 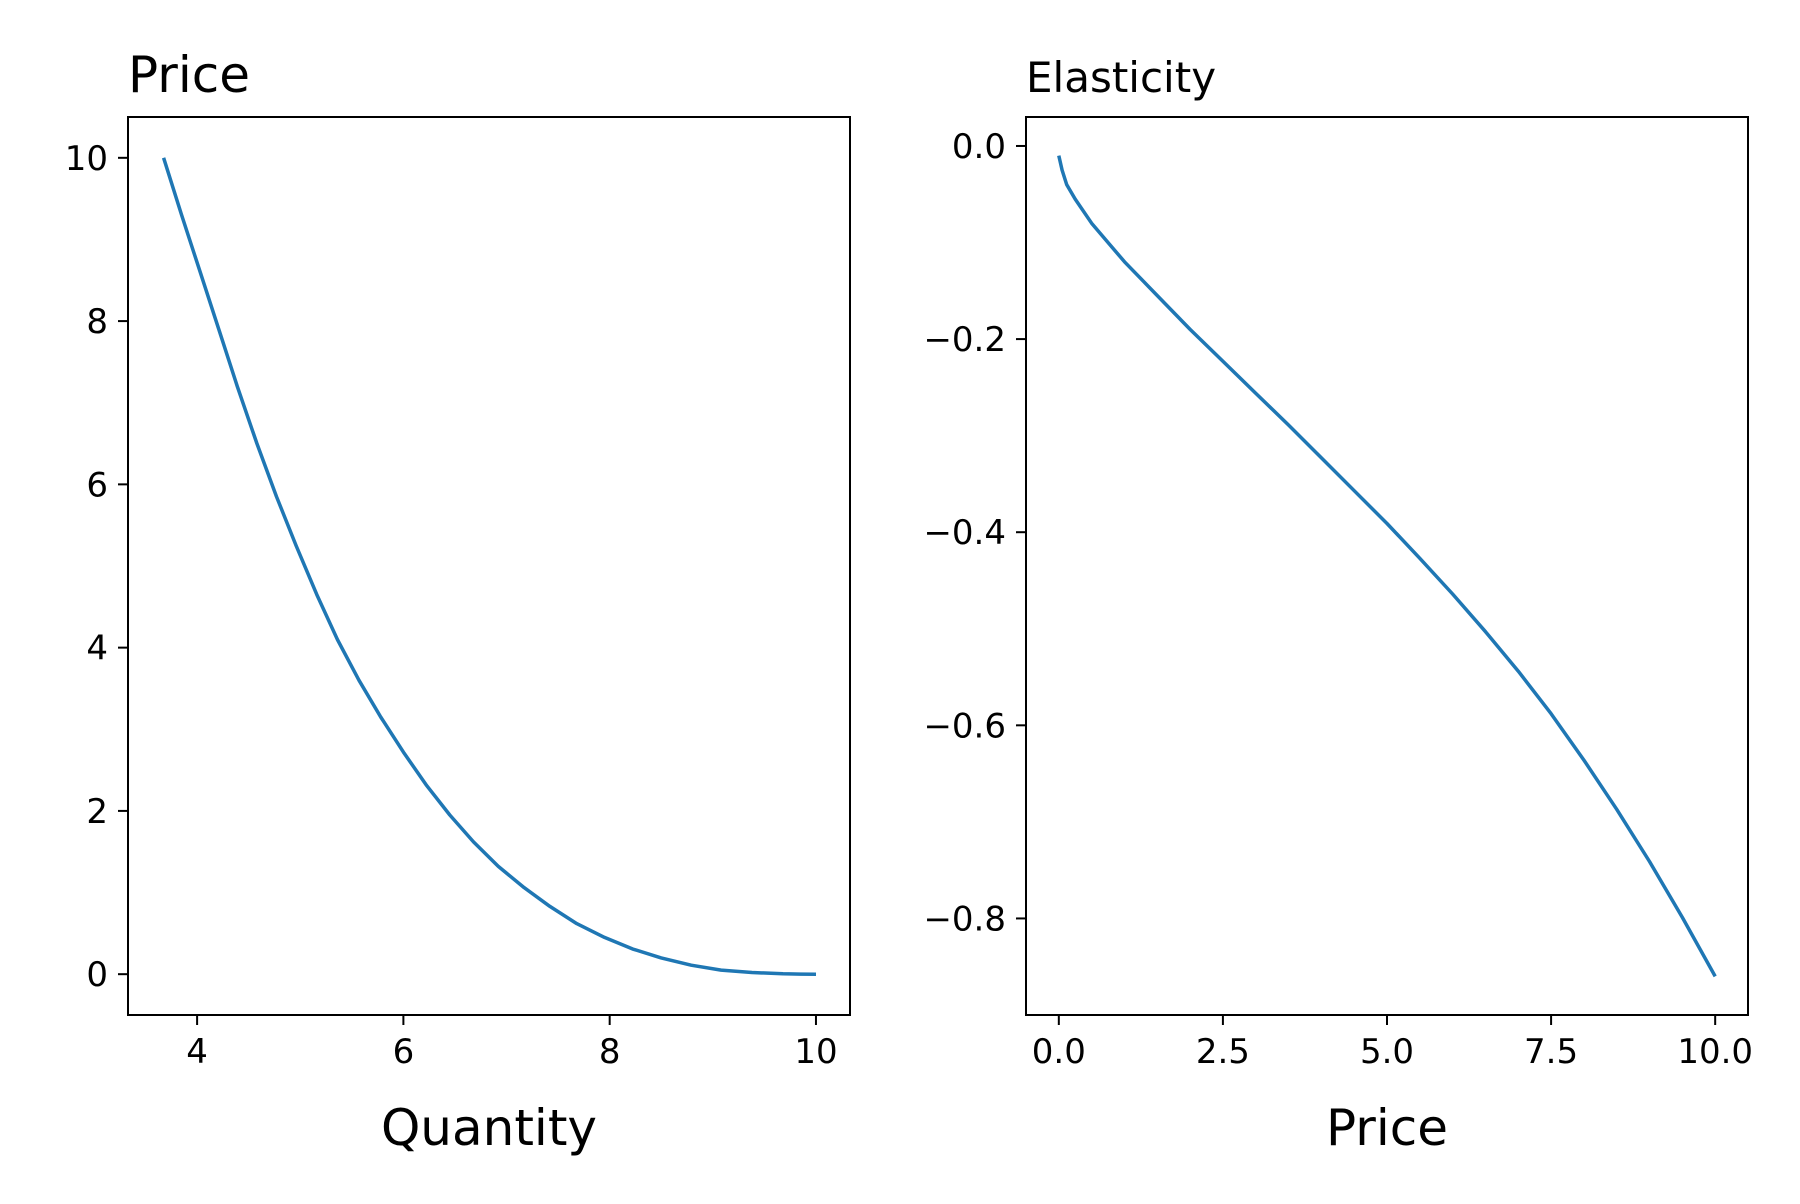 What do you see at coordinates (964, 340) in the screenshot?
I see `y-tick-label: −0.2` at bounding box center [964, 340].